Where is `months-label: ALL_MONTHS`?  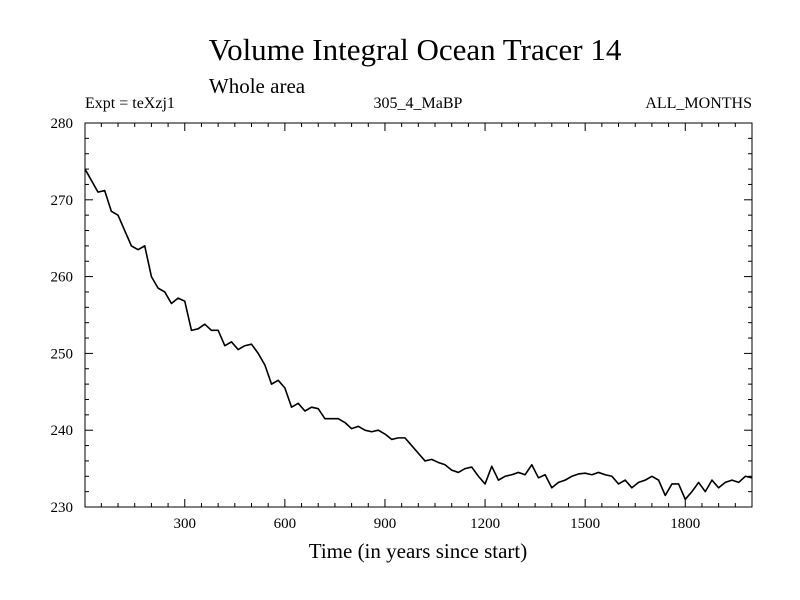
months-label: ALL_MONTHS is located at coordinates (698, 103).